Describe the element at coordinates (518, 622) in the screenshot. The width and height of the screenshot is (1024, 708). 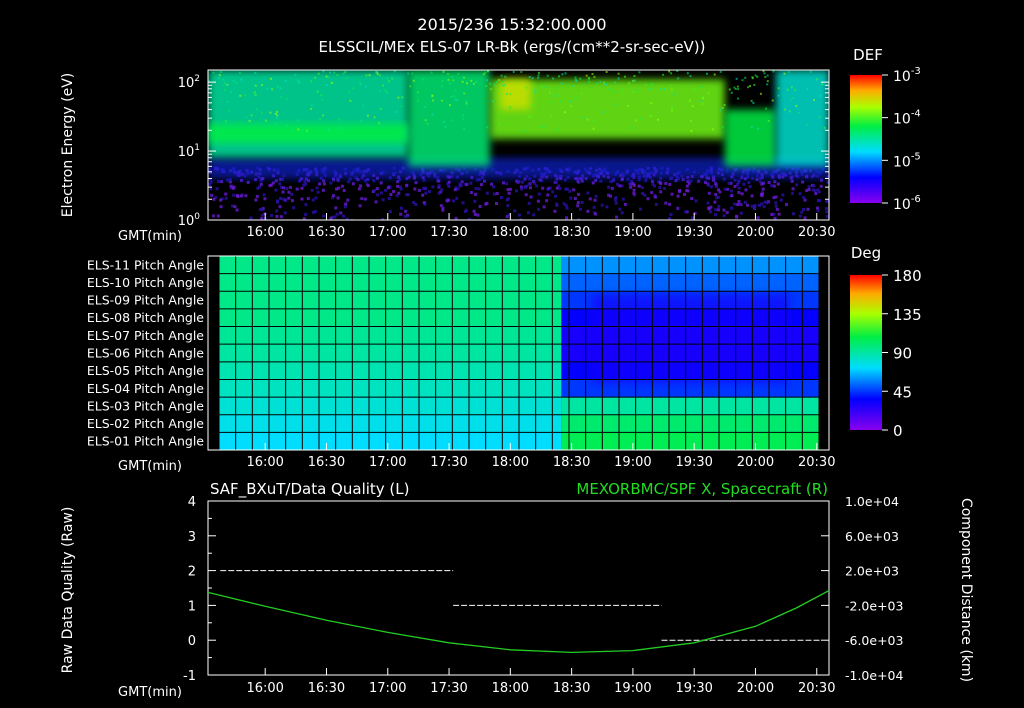
I see `component-distance-line` at that location.